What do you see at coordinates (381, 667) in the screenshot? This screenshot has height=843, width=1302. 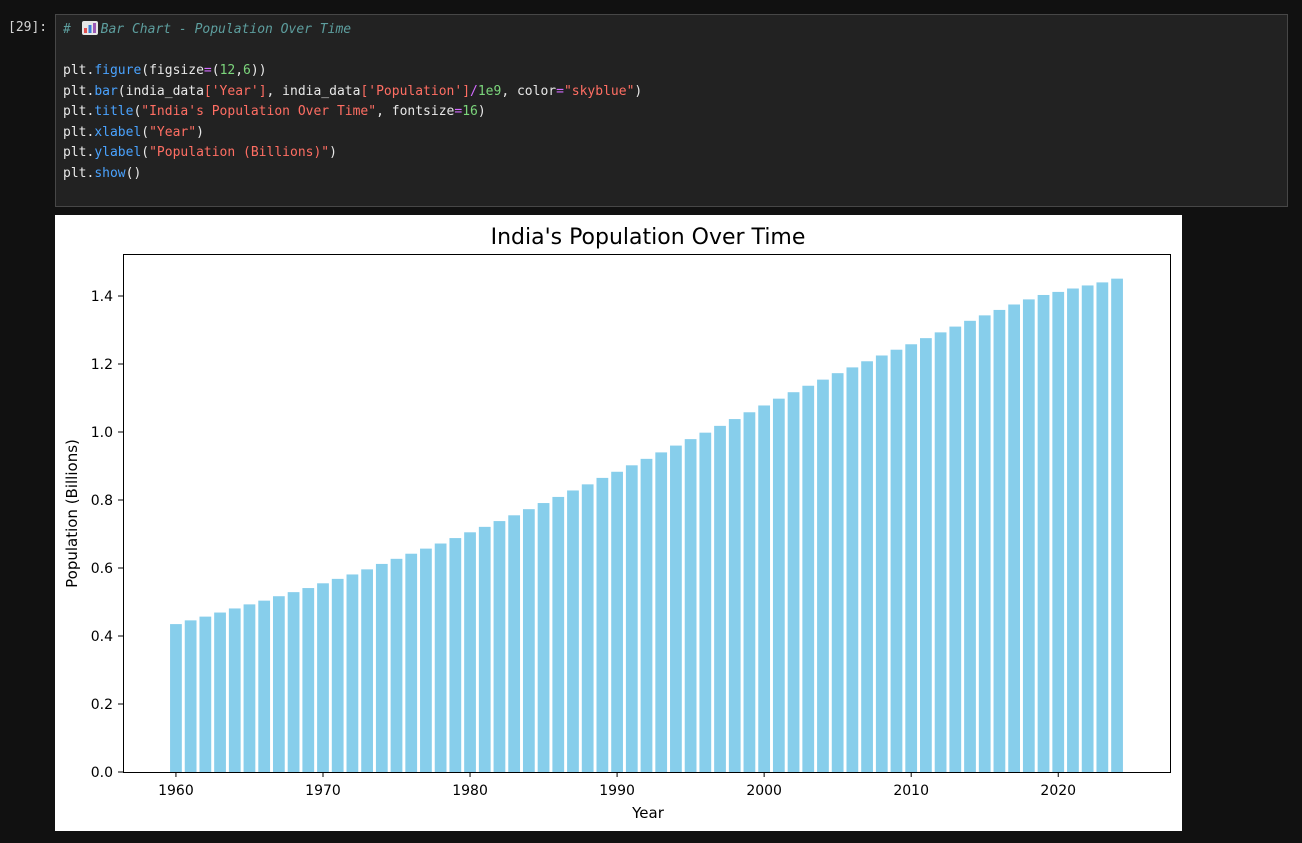 I see `bar-1974` at bounding box center [381, 667].